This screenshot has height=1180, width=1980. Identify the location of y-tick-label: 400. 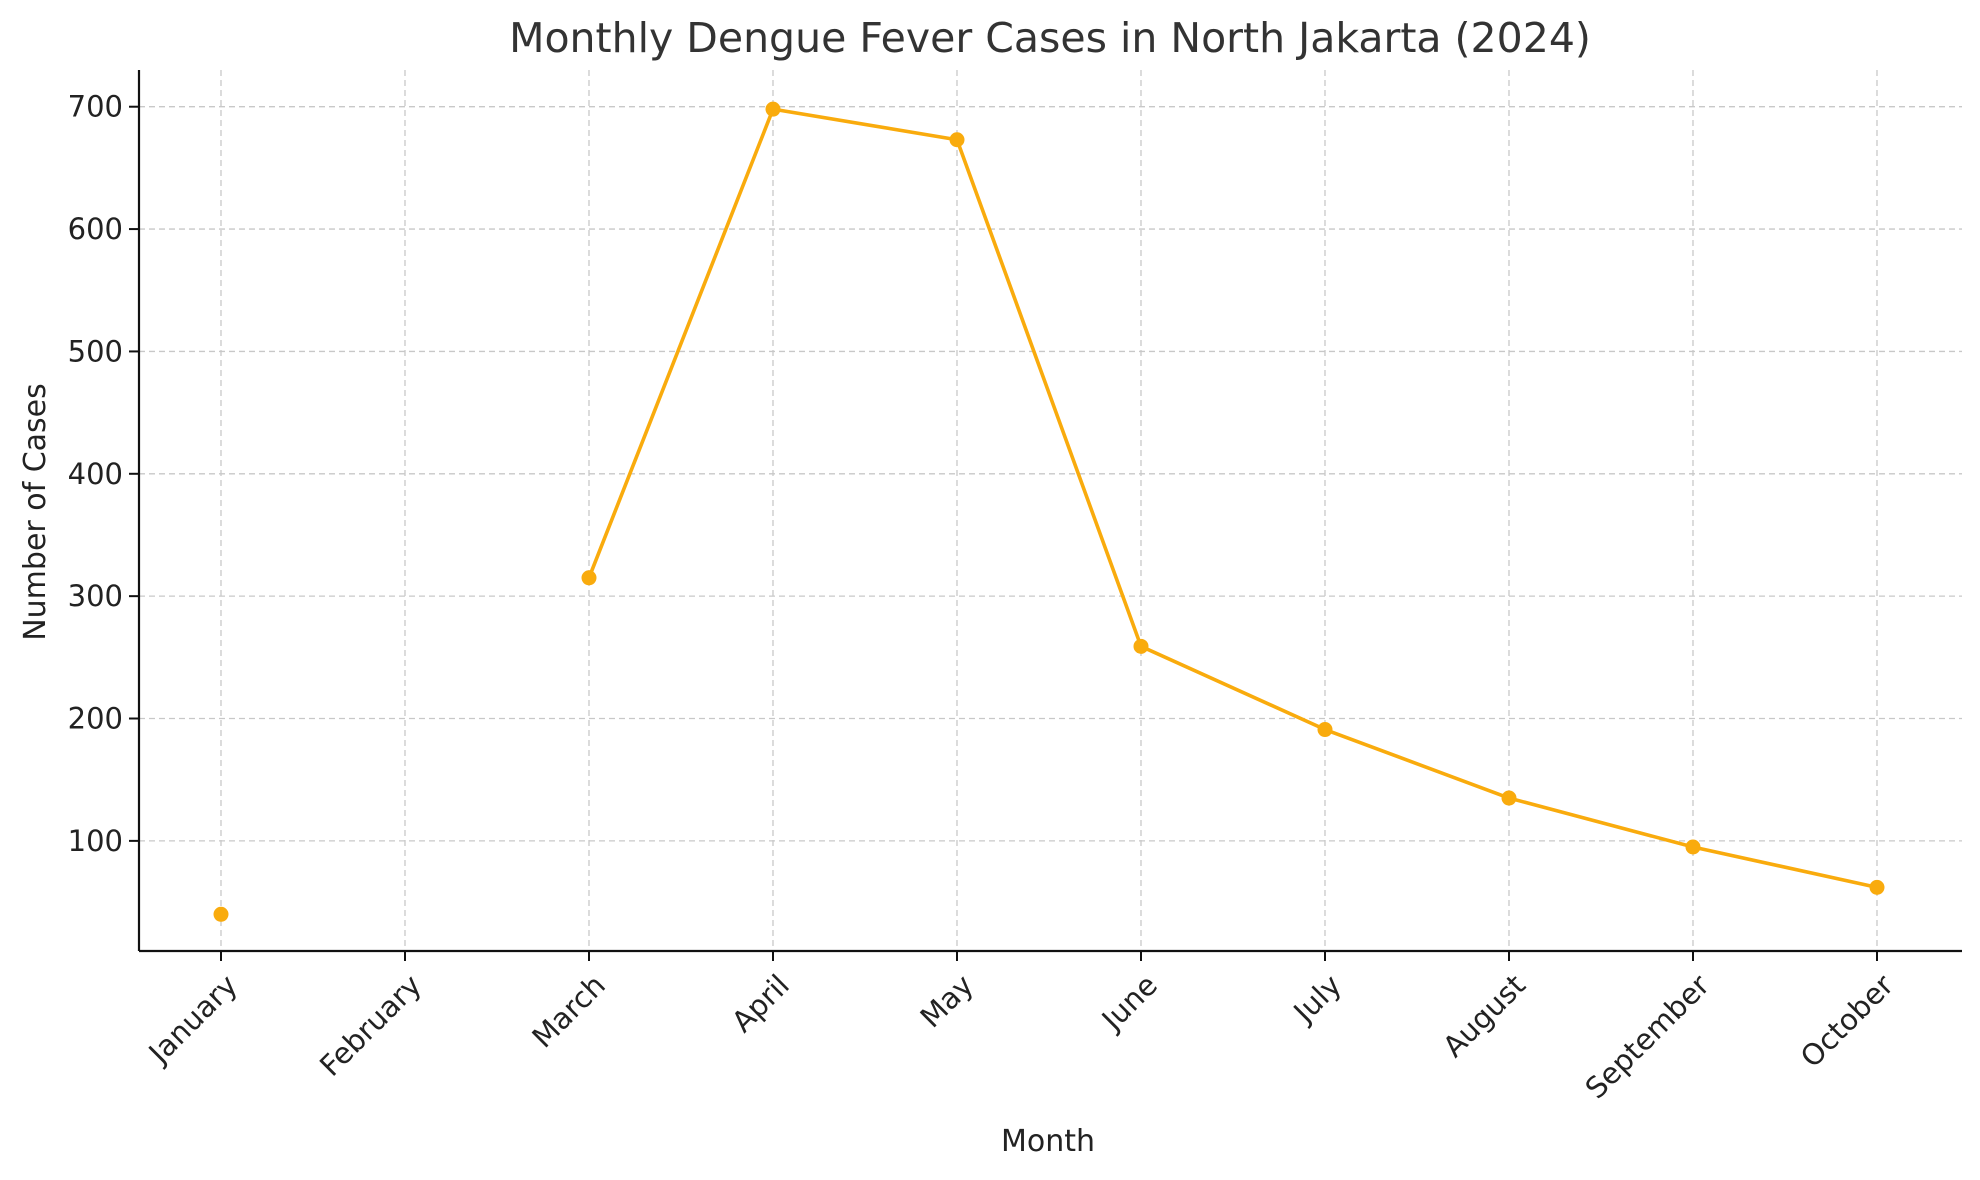
(95, 474).